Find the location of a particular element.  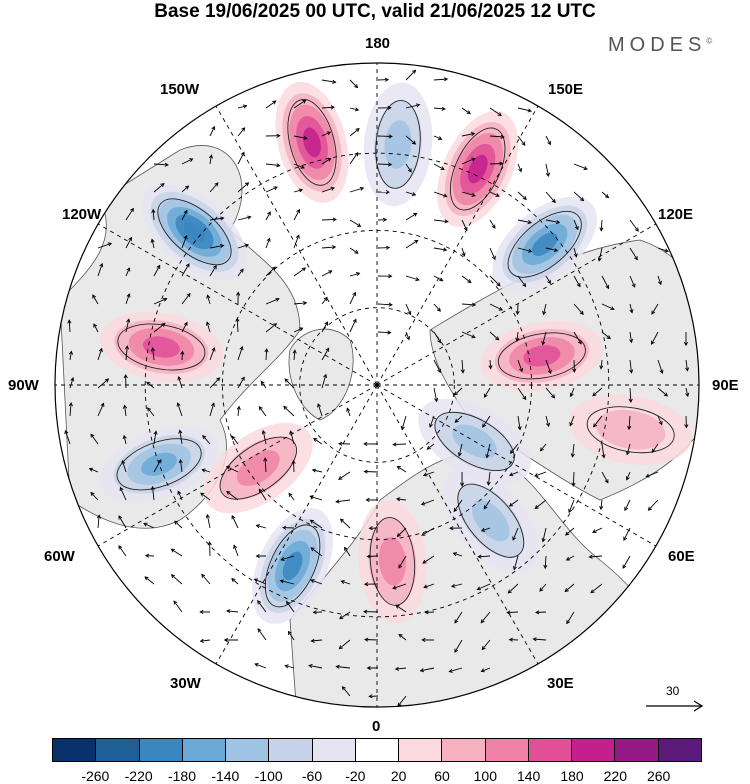

colorbar-tick-label: -260 is located at coordinates (95, 776).